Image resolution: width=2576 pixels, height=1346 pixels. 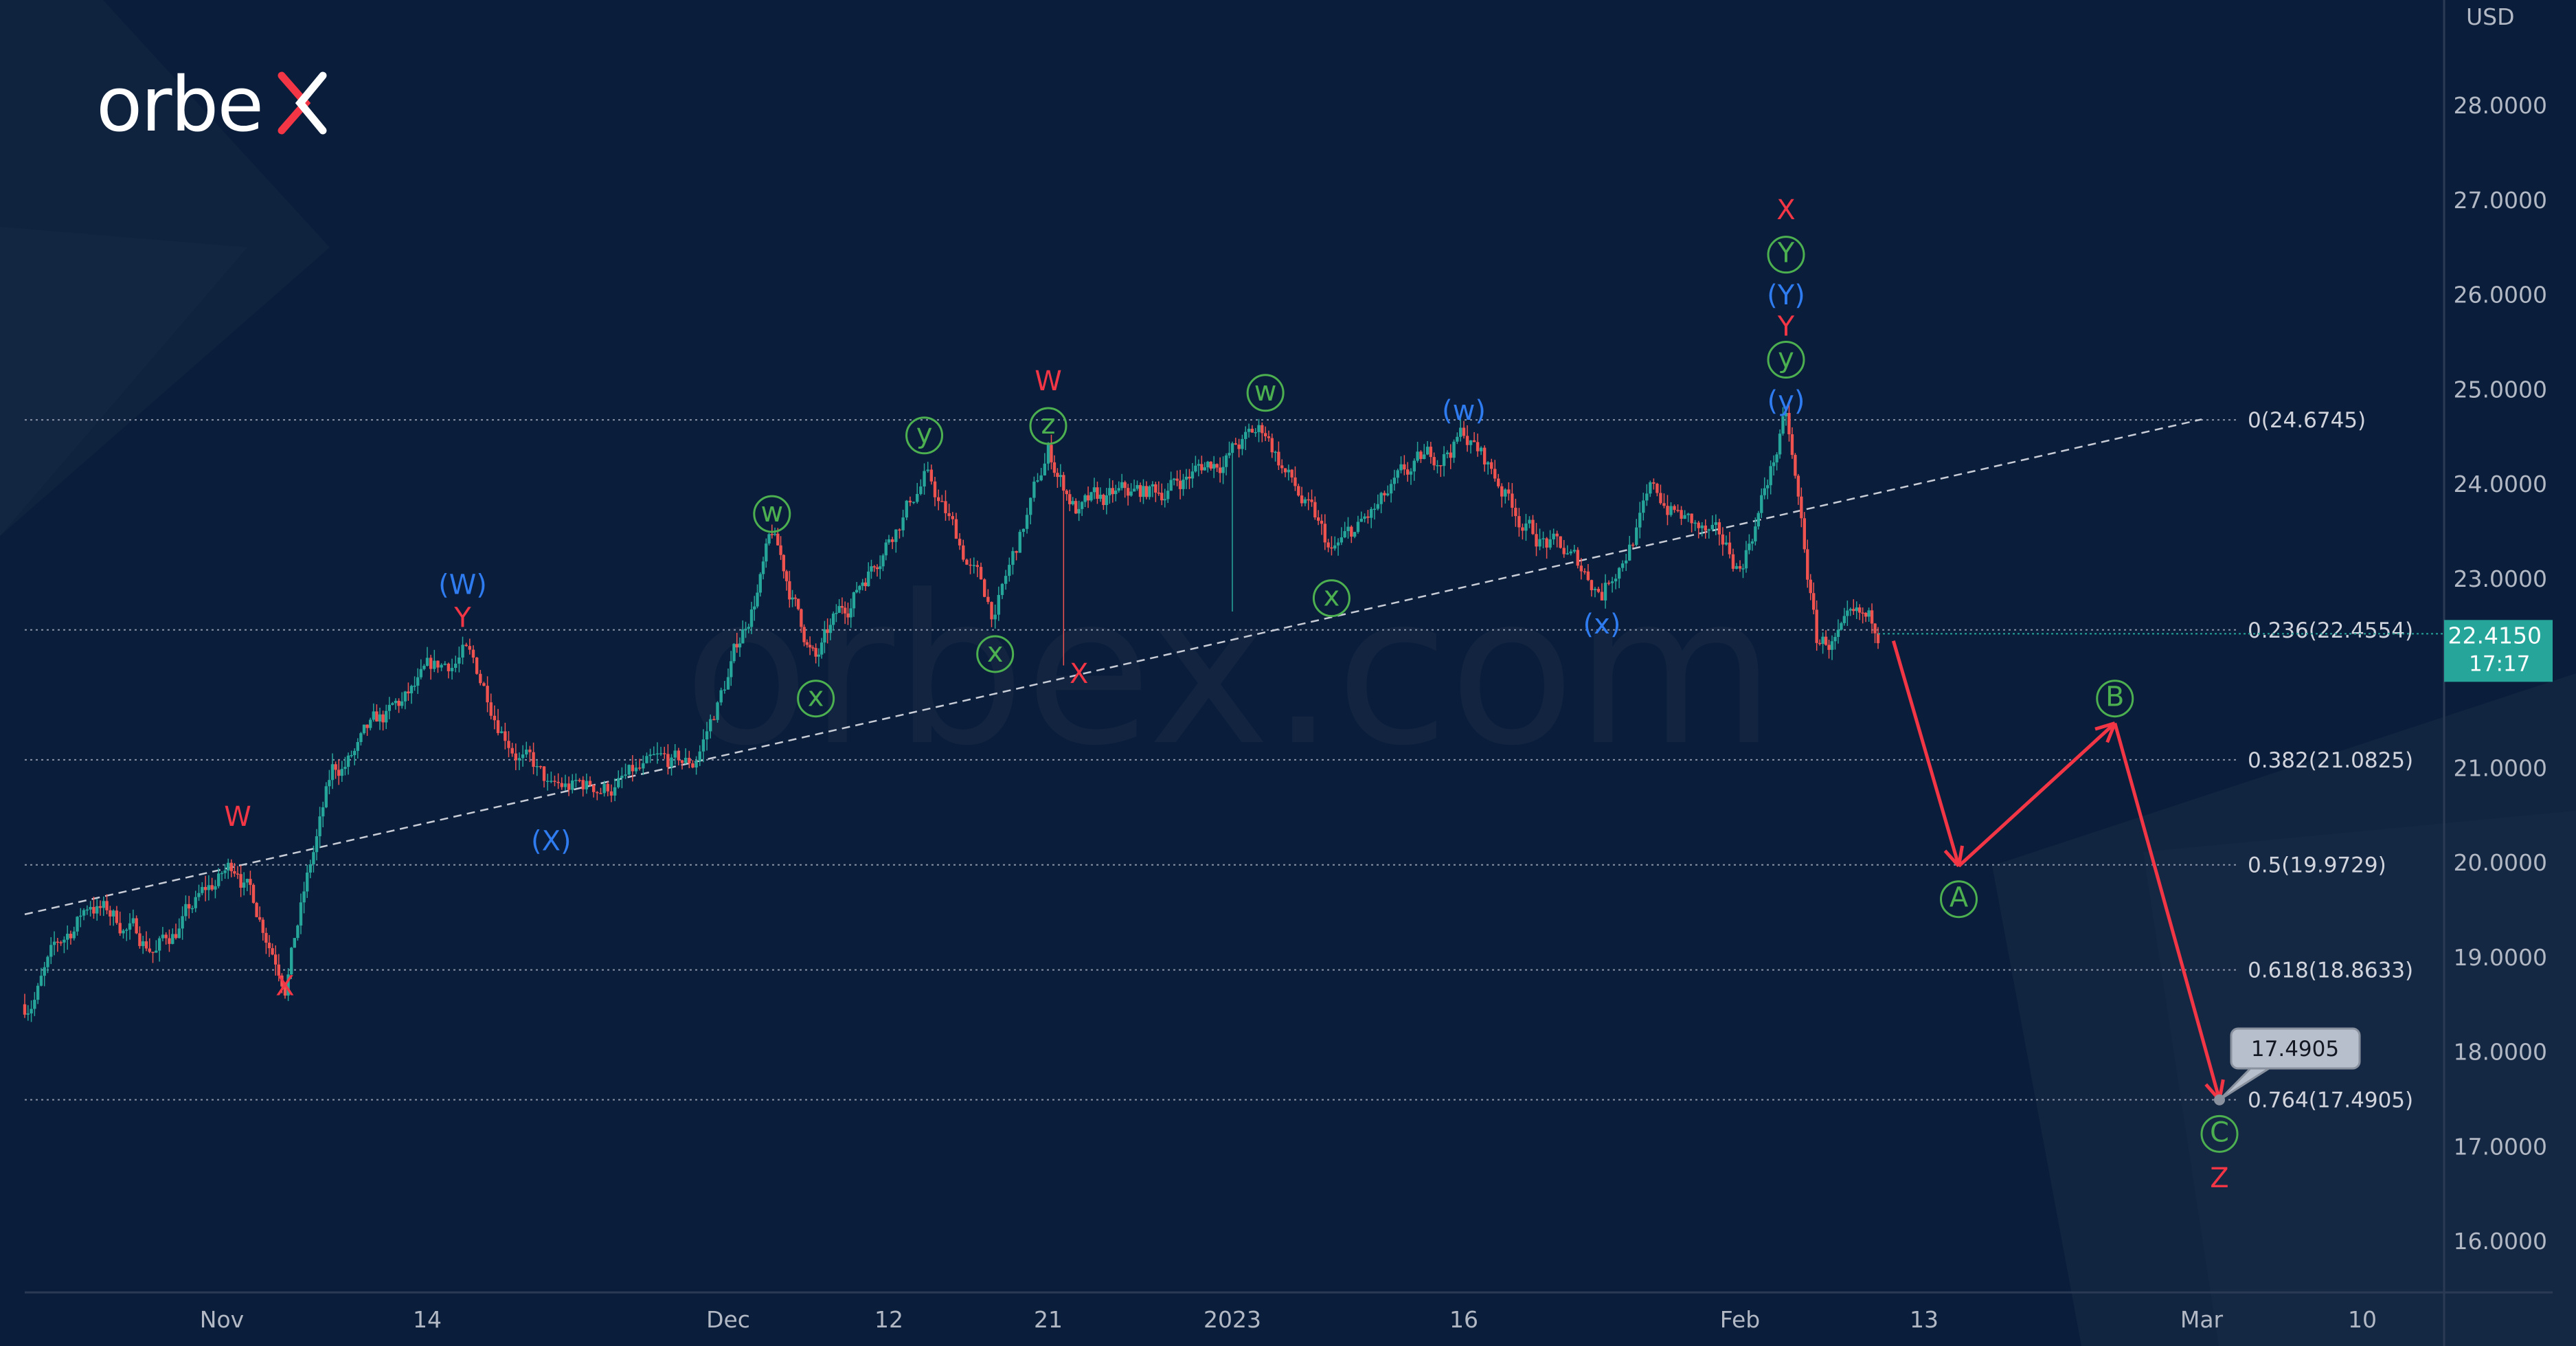 I want to click on currency-label: USD, so click(x=2490, y=16).